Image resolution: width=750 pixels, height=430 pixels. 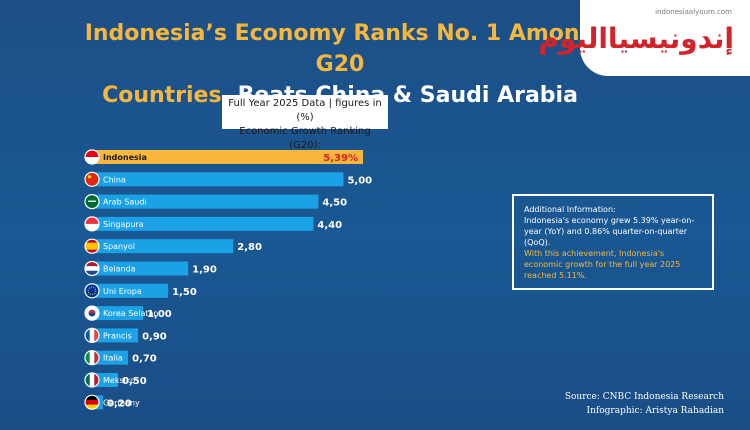 I want to click on south-korea-flag-icon, so click(x=92, y=313).